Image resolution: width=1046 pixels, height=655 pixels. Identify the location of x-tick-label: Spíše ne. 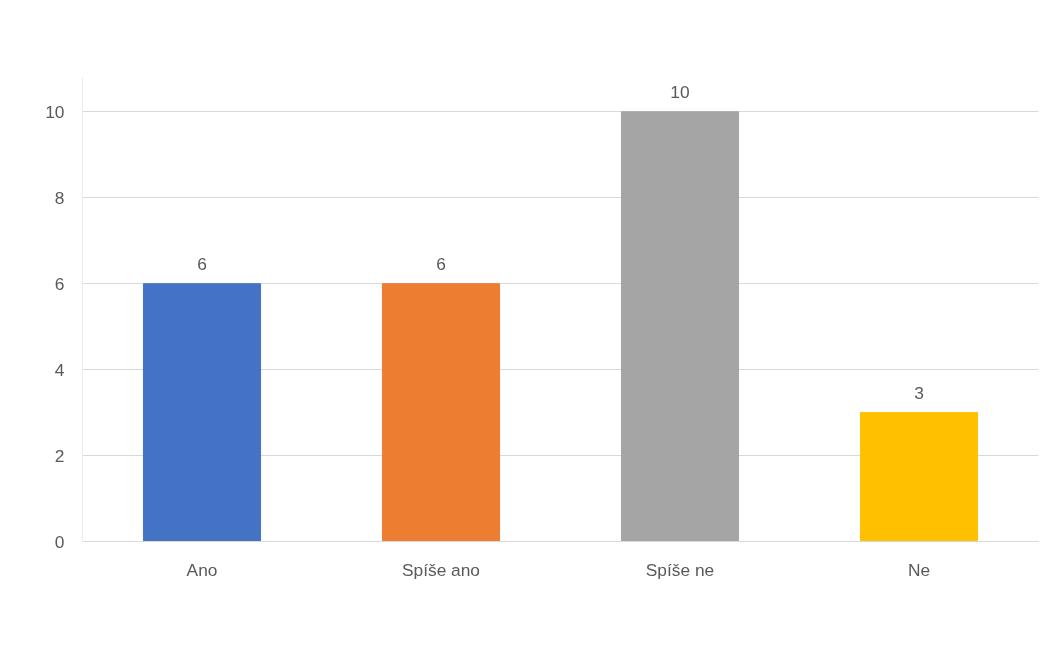
(680, 569).